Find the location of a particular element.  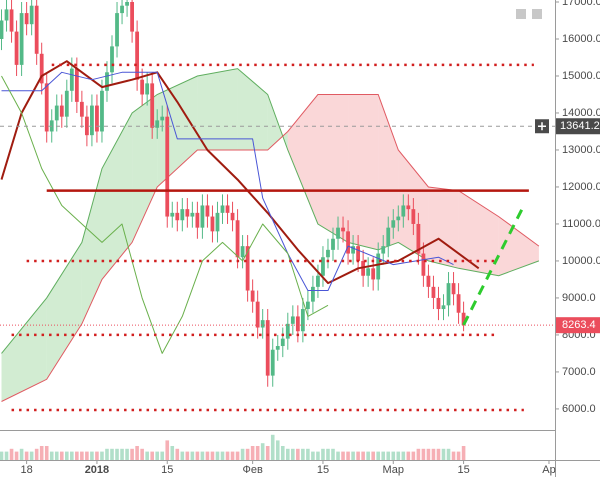

last-price-label: 8263.4 is located at coordinates (579, 325).